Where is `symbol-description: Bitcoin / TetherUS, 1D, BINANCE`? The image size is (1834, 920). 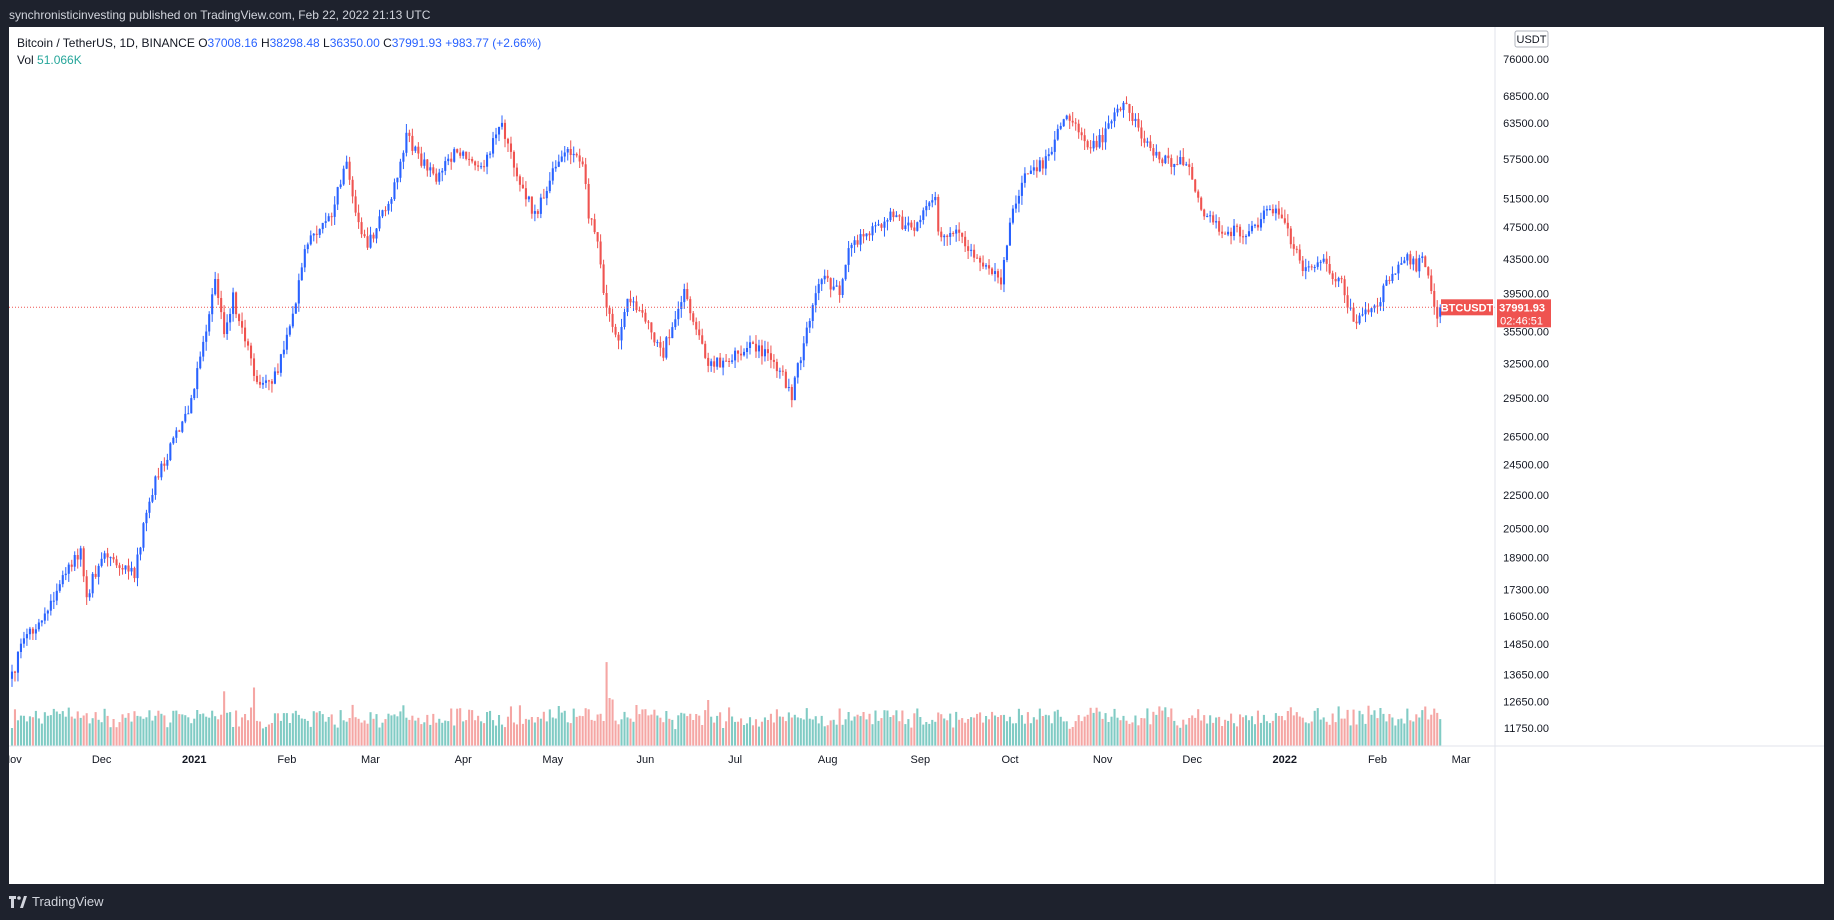 symbol-description: Bitcoin / TetherUS, 1D, BINANCE is located at coordinates (106, 43).